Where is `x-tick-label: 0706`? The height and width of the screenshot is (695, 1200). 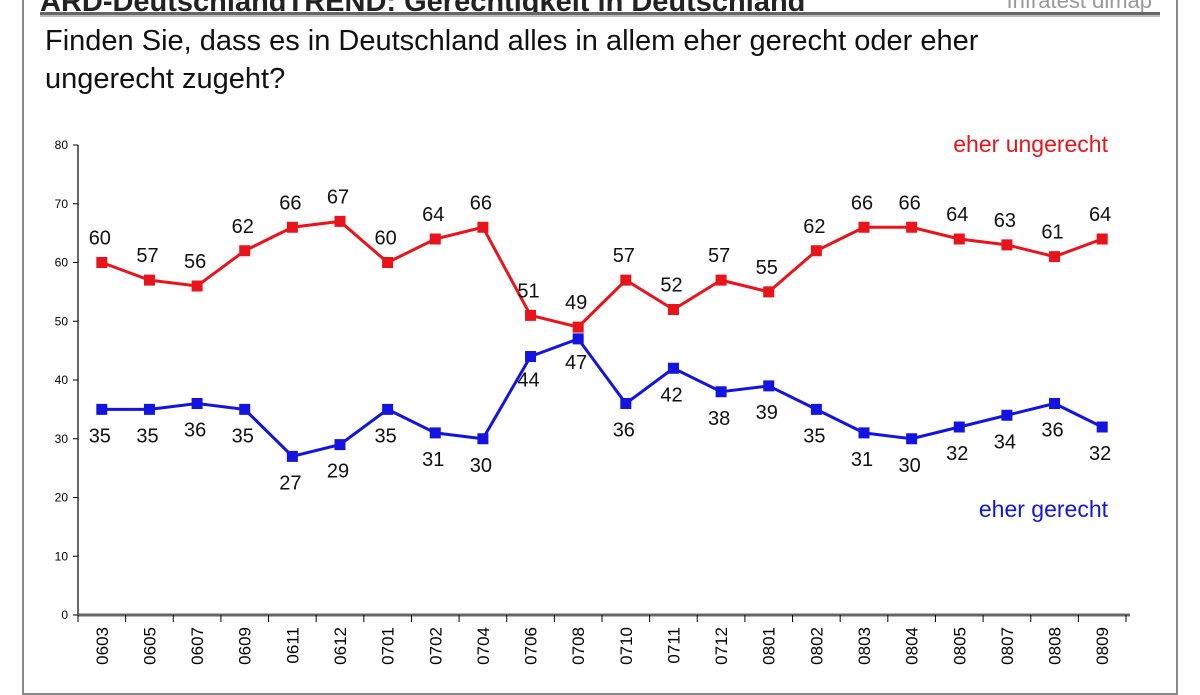 x-tick-label: 0706 is located at coordinates (531, 646).